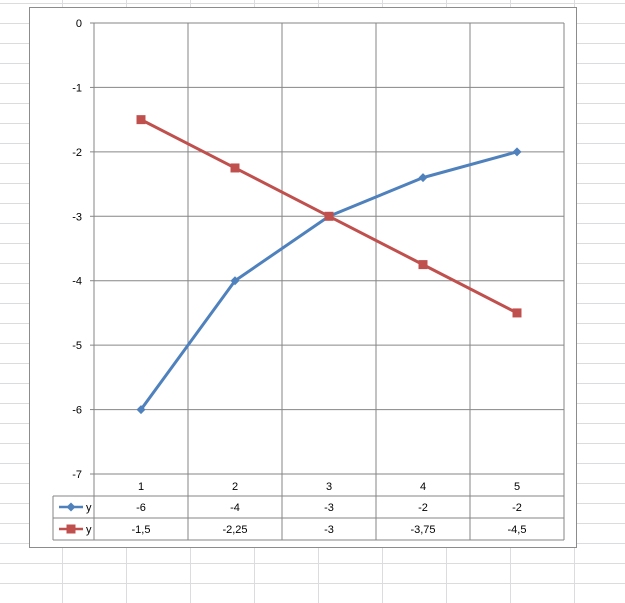  Describe the element at coordinates (423, 487) in the screenshot. I see `x-category-label: 4` at that location.